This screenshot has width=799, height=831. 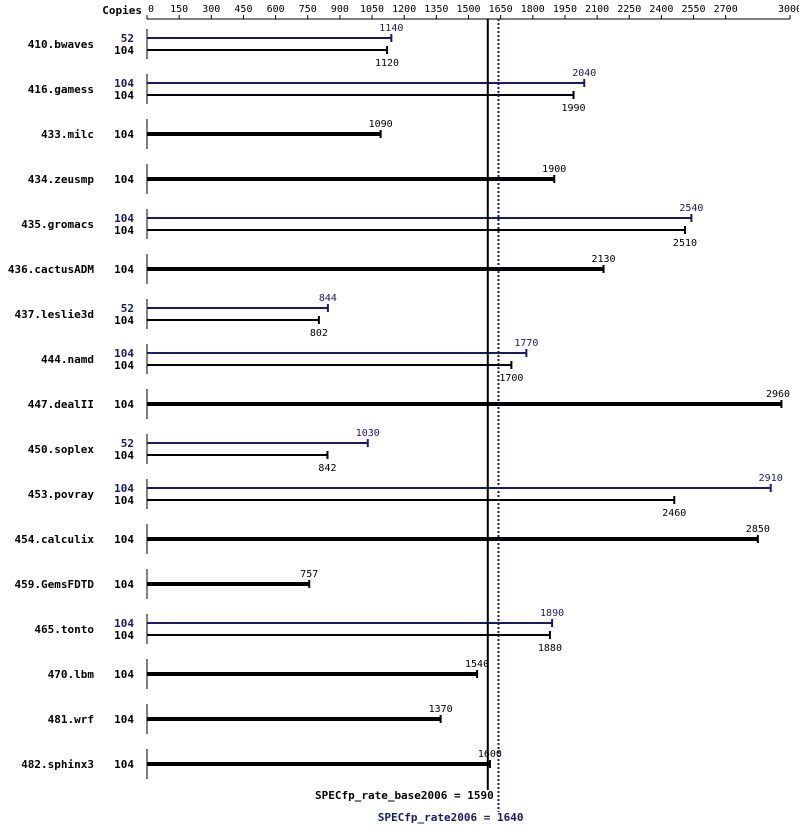 I want to click on benchmark-row: 444.namd 104 1770 104 1700, so click(x=289, y=361).